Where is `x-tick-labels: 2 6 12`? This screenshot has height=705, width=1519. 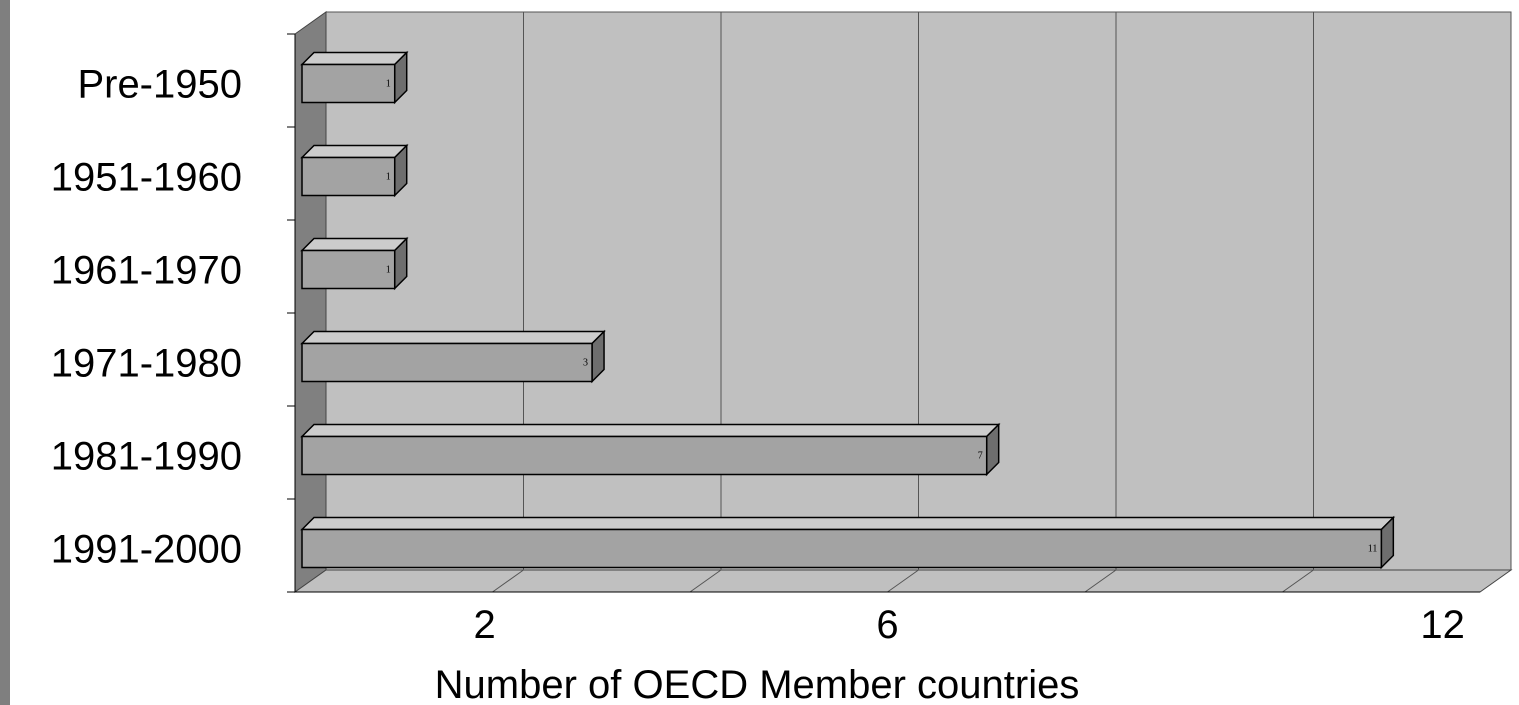
x-tick-labels: 2 6 12 is located at coordinates (968, 625).